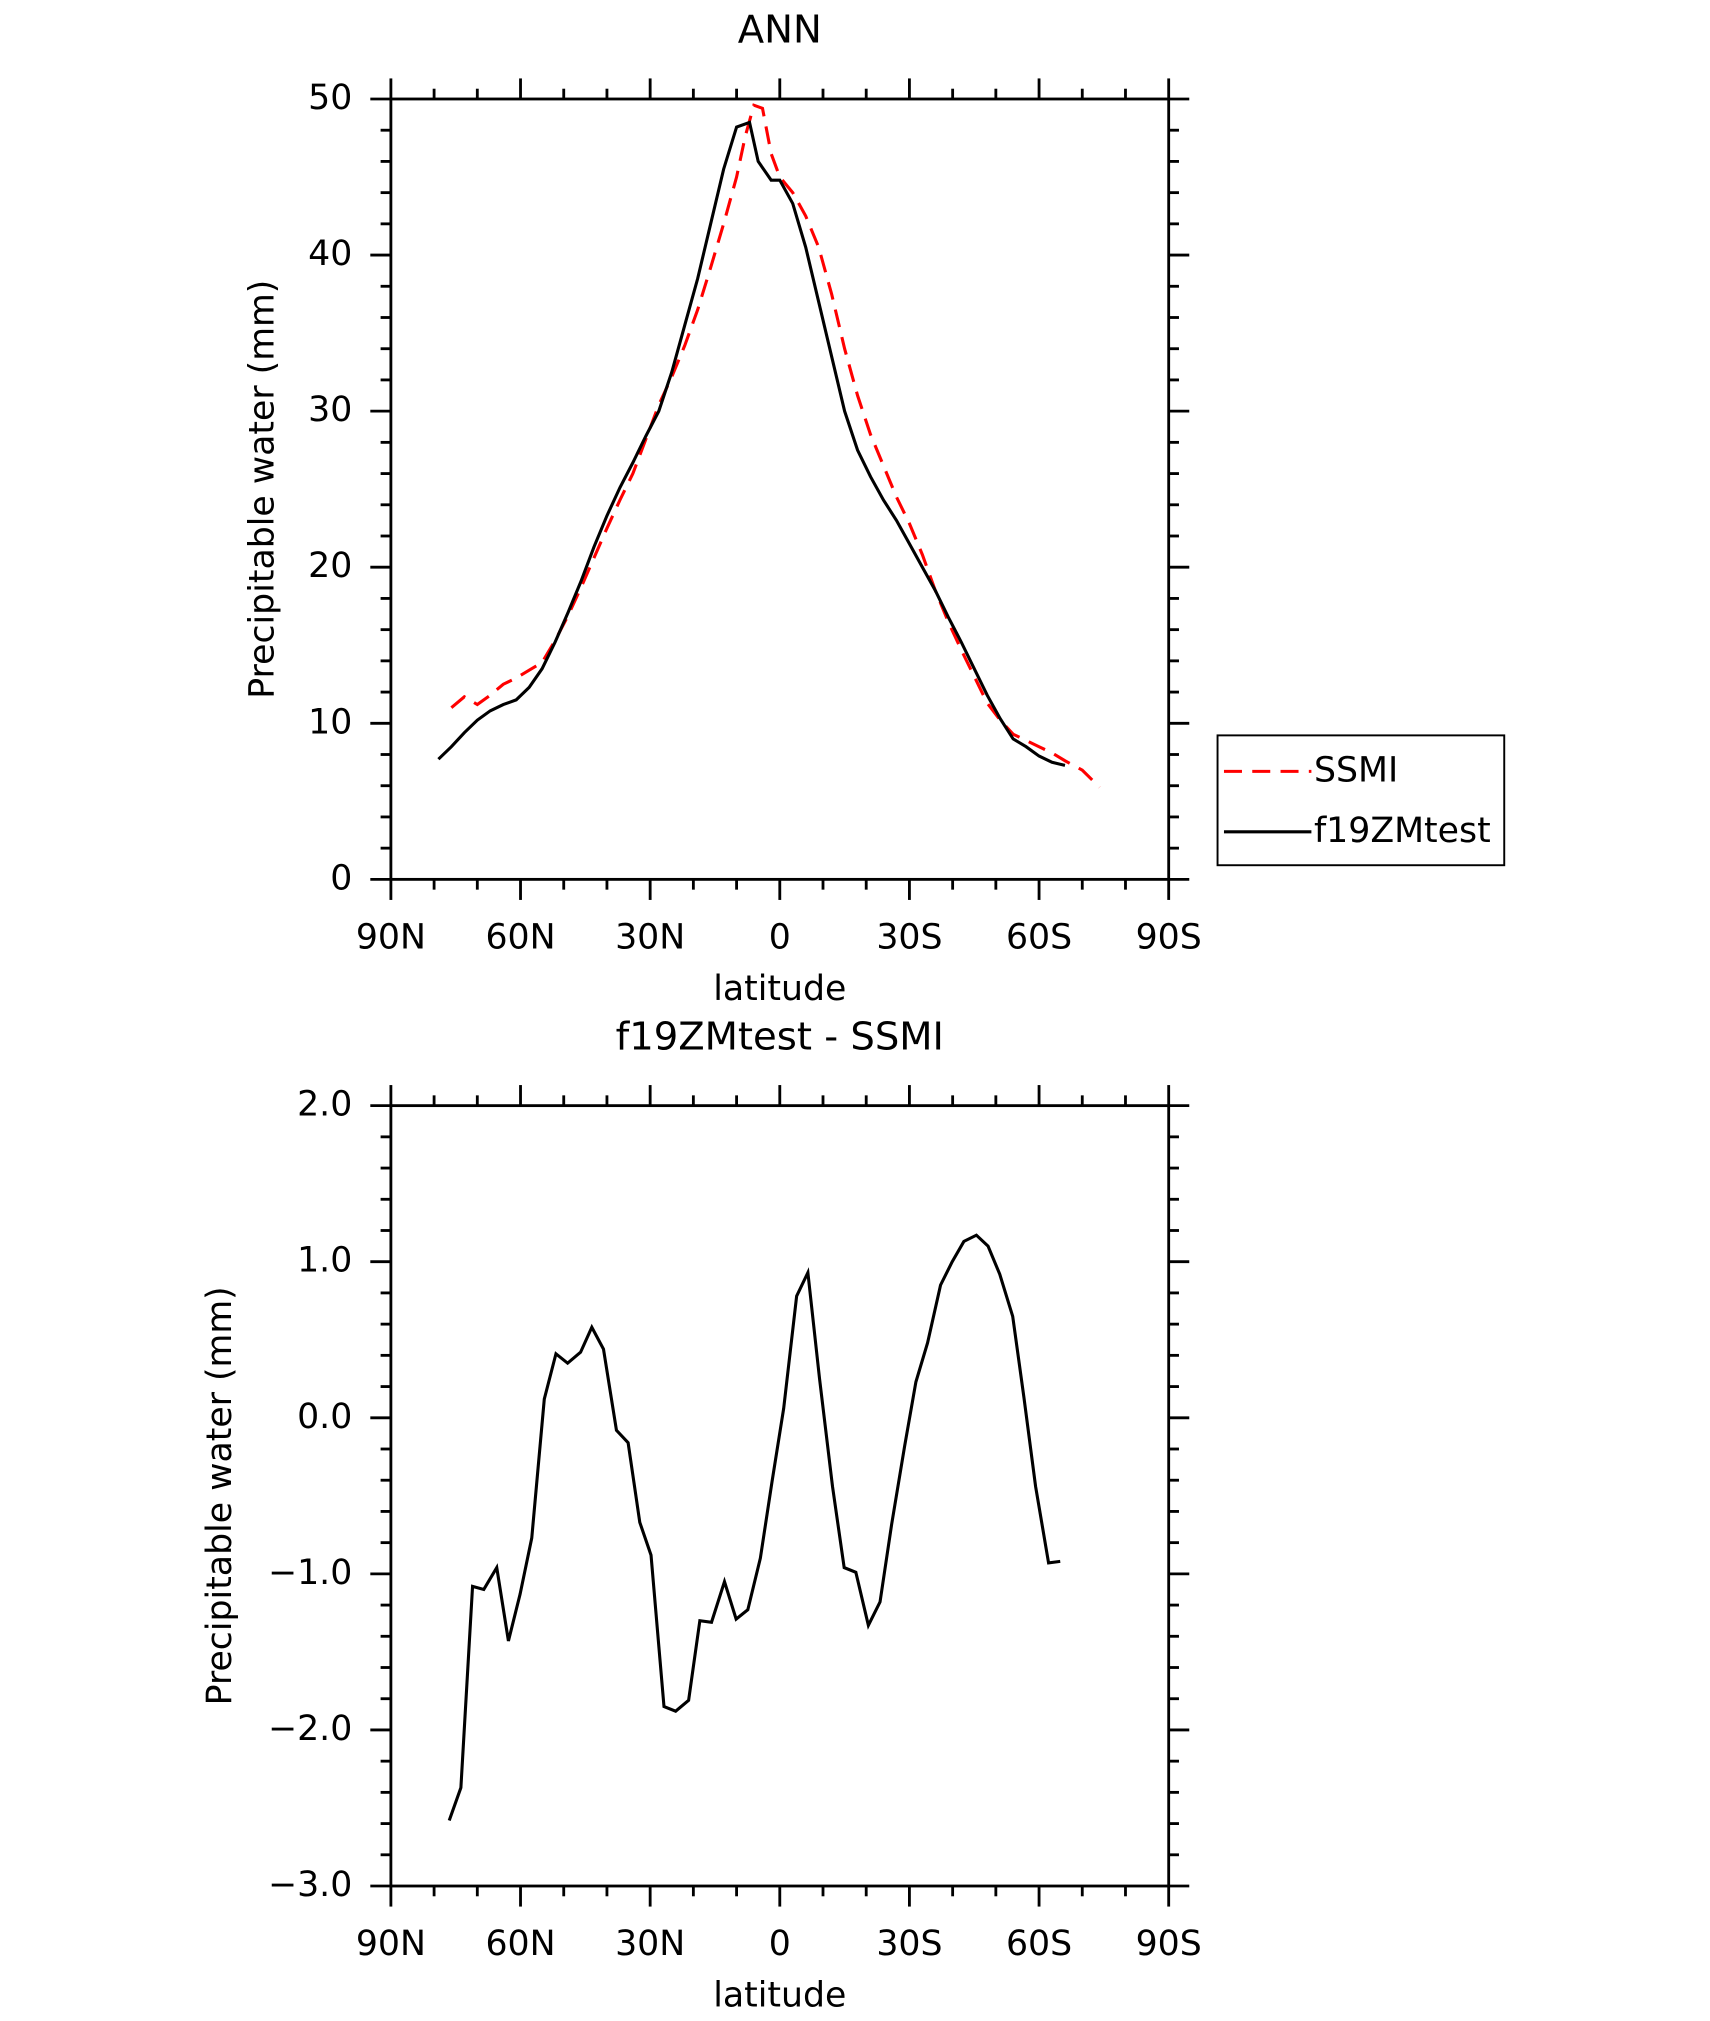 This screenshot has height=2021, width=1710. What do you see at coordinates (1361, 800) in the screenshot?
I see `legend-box` at bounding box center [1361, 800].